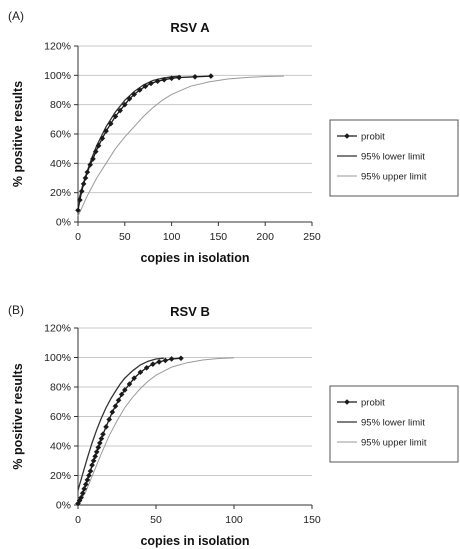  I want to click on legend-label: probit, so click(373, 137).